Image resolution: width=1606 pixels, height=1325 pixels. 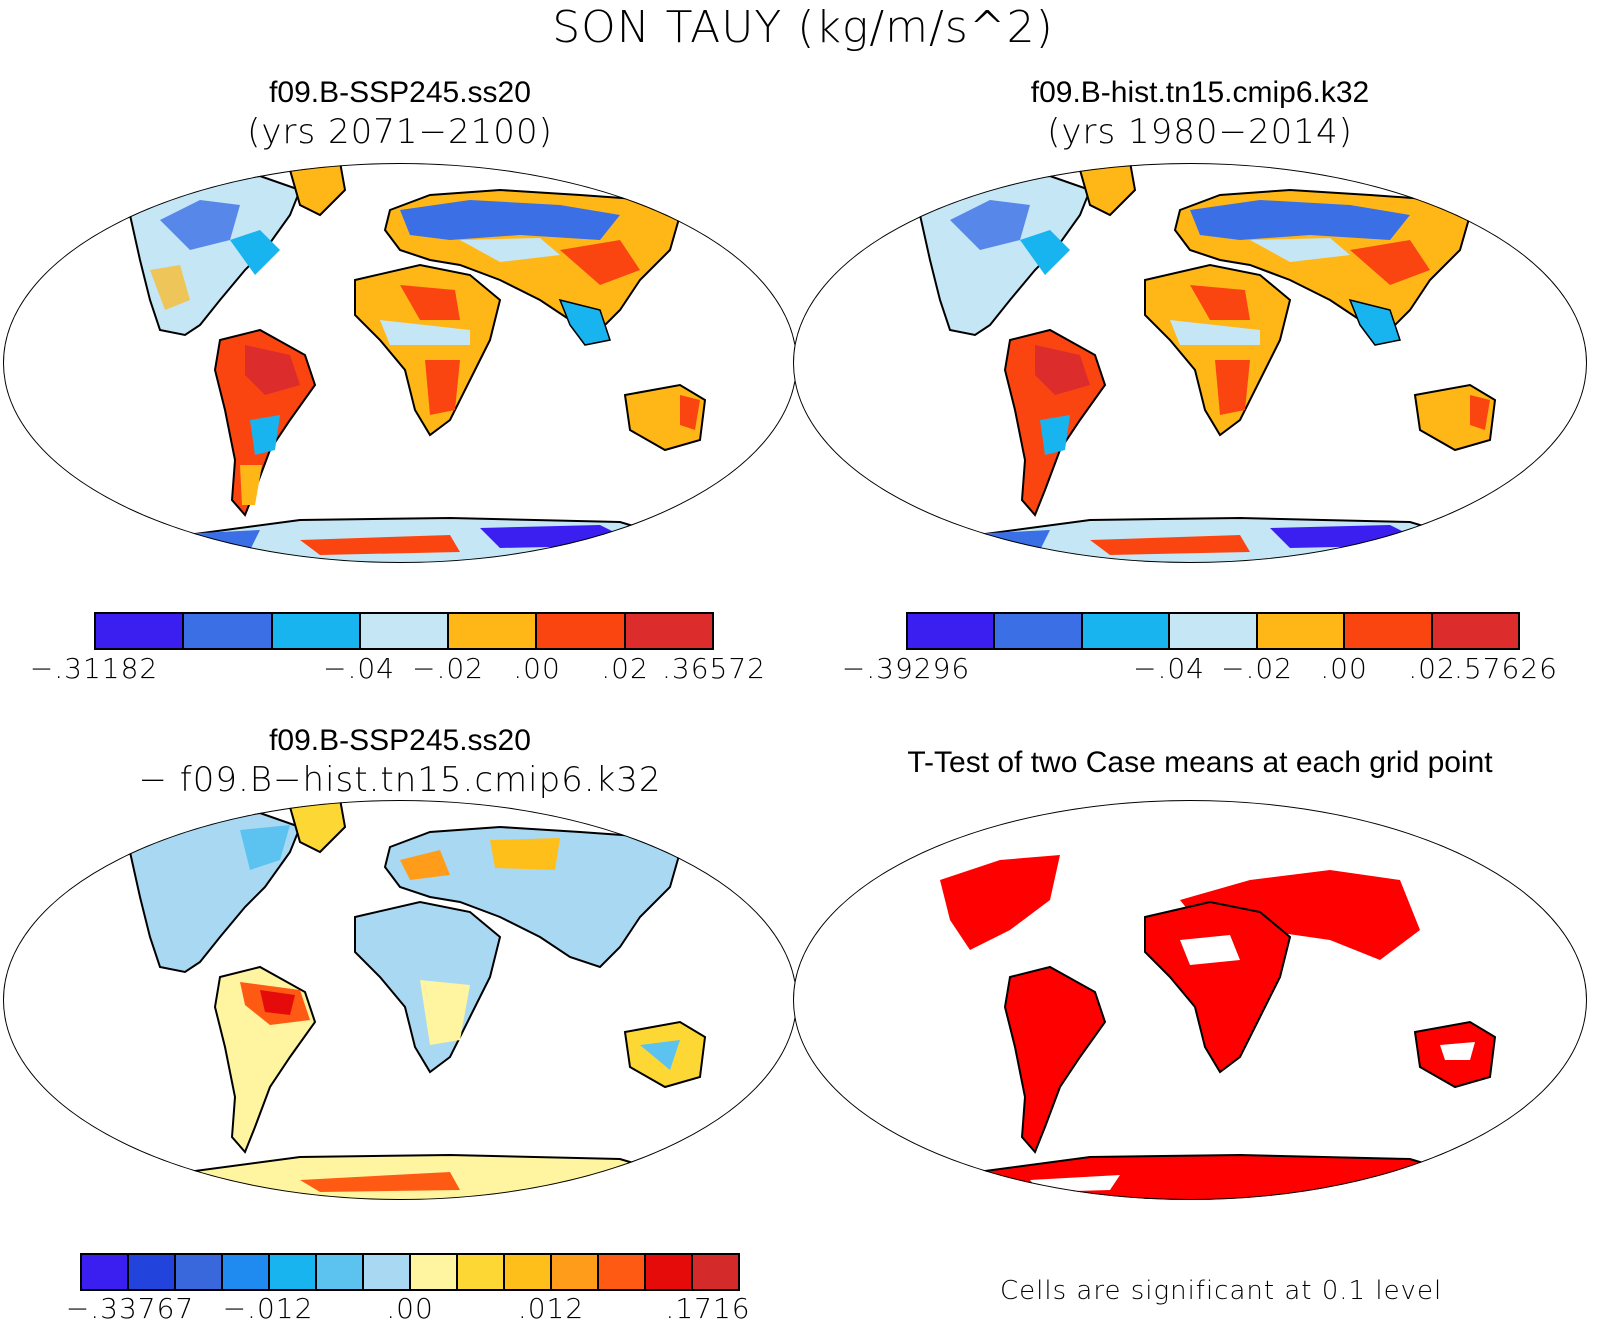 I want to click on cb3-tick: −.33767, so click(x=130, y=1308).